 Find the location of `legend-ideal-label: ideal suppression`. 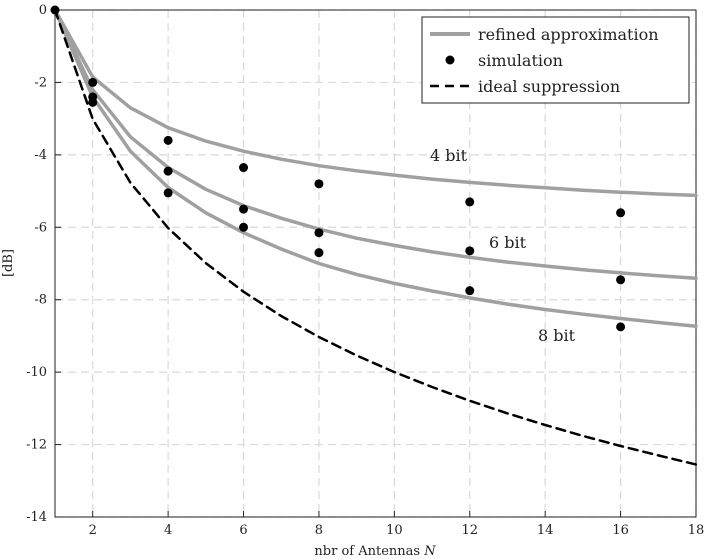

legend-ideal-label: ideal suppression is located at coordinates (549, 86).